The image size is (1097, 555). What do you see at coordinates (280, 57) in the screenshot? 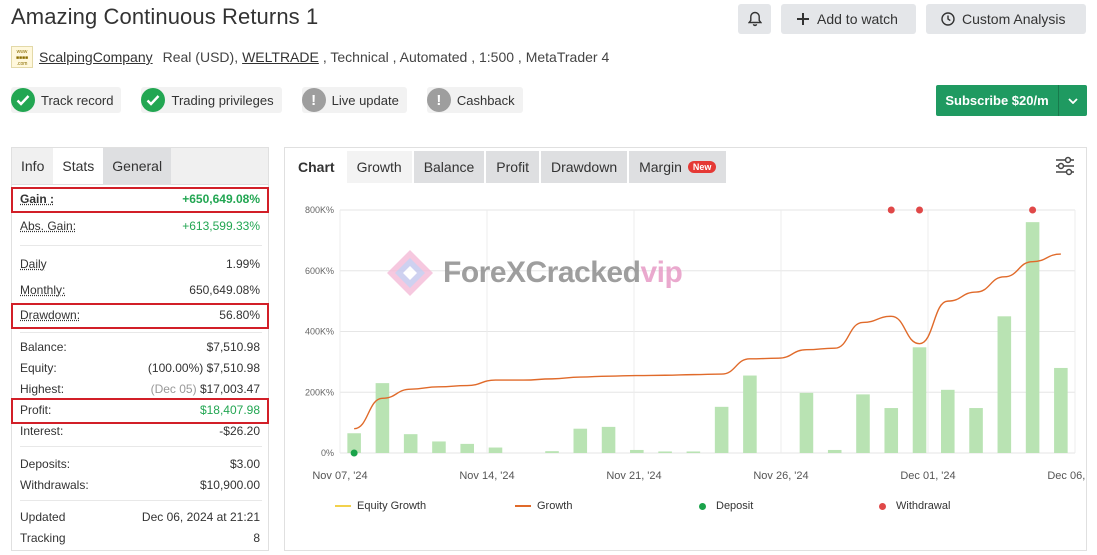
I see `broker-link: WELTRADE` at bounding box center [280, 57].